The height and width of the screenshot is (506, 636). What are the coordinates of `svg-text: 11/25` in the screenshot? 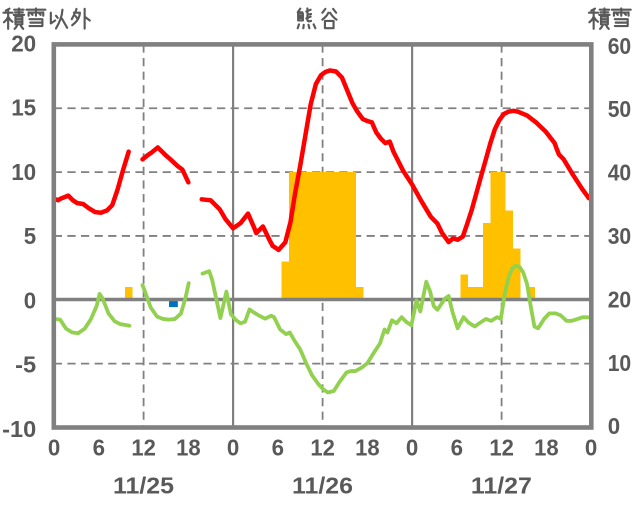 It's located at (143, 486).